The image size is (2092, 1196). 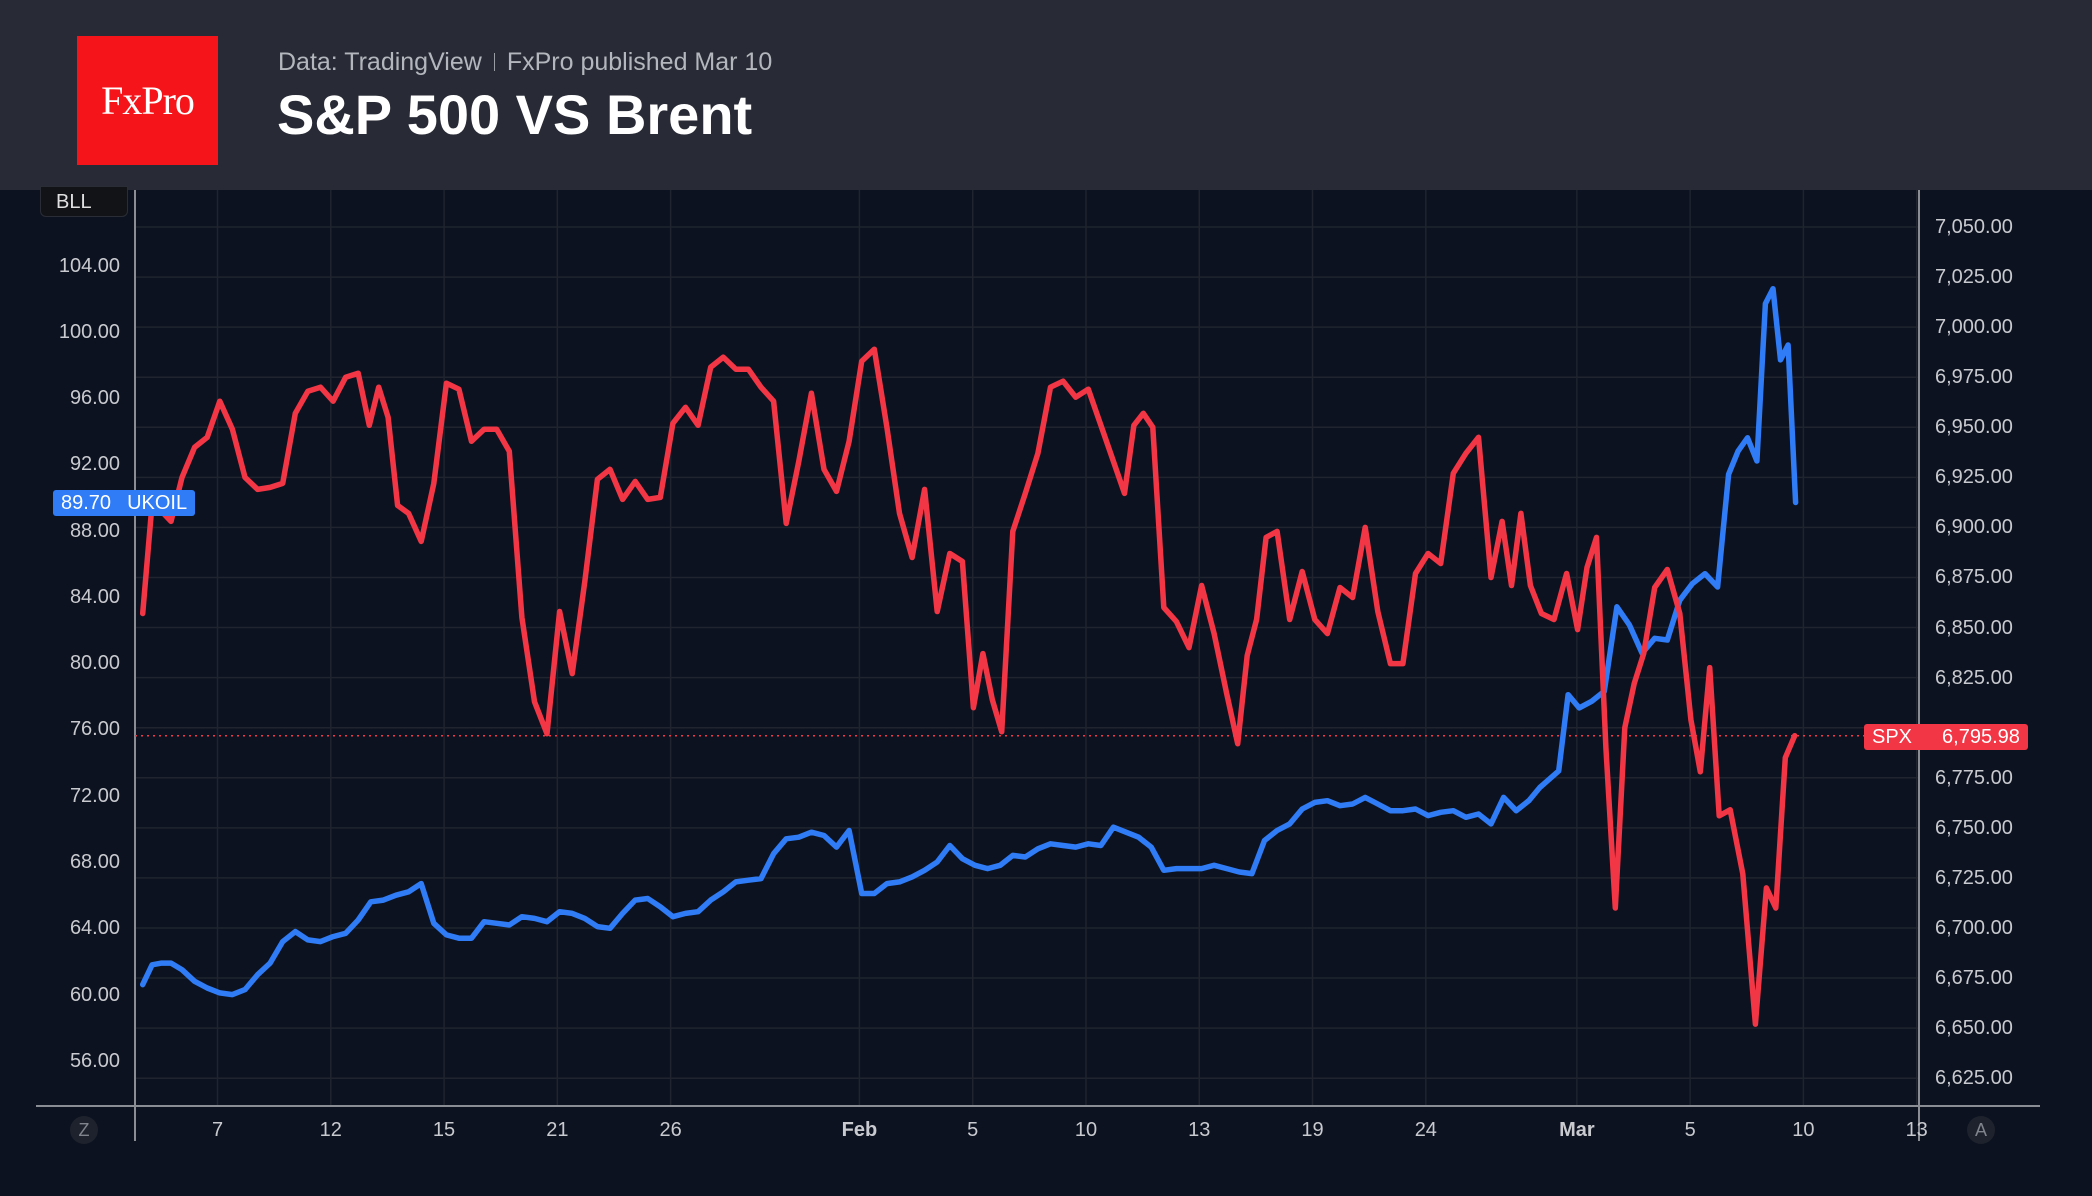 I want to click on x-axis-tick-label: 7, so click(x=217, y=1130).